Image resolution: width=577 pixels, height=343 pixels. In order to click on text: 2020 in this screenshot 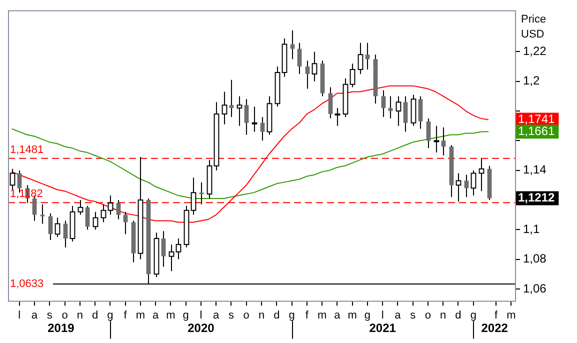, I will do `click(201, 328)`.